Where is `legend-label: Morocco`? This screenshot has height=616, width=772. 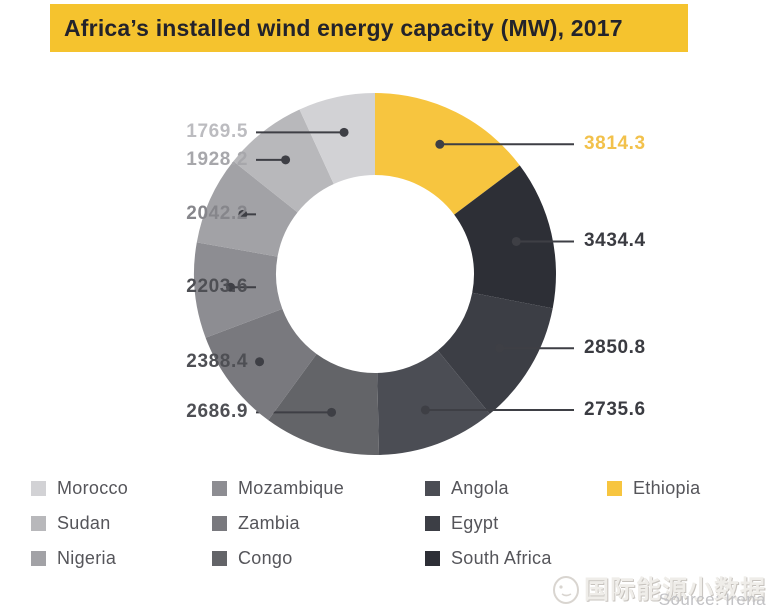 legend-label: Morocco is located at coordinates (93, 487).